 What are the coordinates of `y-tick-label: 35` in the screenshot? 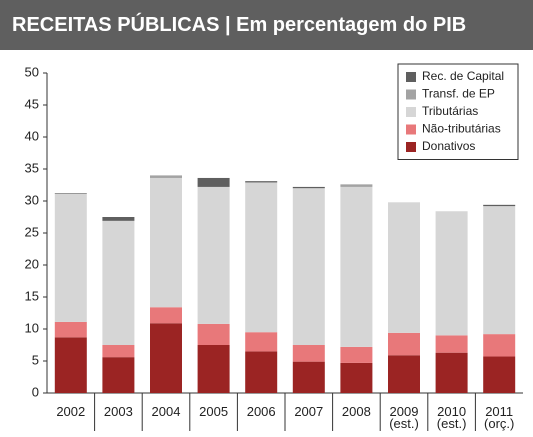 It's located at (32, 167).